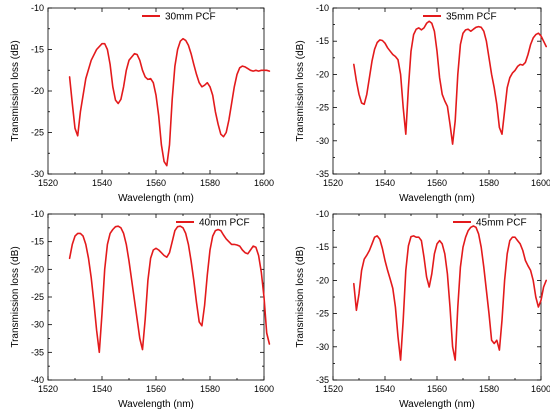 The width and height of the screenshot is (550, 411). Describe the element at coordinates (471, 17) in the screenshot. I see `legend-label: 35mm PCF` at that location.